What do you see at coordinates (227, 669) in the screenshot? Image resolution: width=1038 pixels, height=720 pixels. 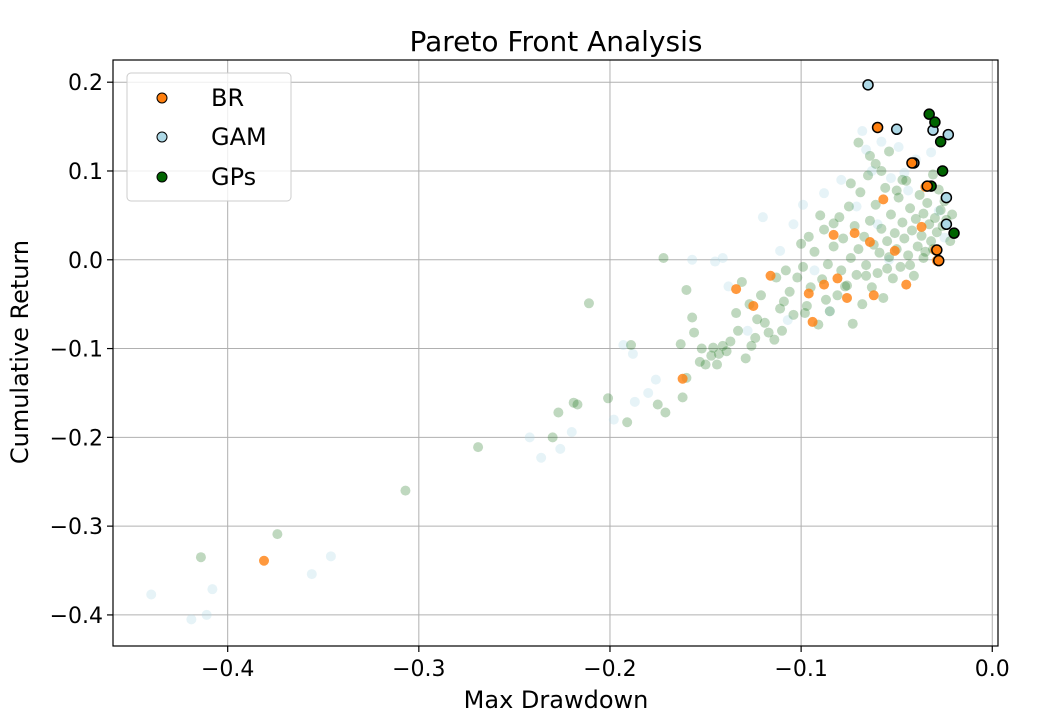 I see `x-tick-label: −0.4` at bounding box center [227, 669].